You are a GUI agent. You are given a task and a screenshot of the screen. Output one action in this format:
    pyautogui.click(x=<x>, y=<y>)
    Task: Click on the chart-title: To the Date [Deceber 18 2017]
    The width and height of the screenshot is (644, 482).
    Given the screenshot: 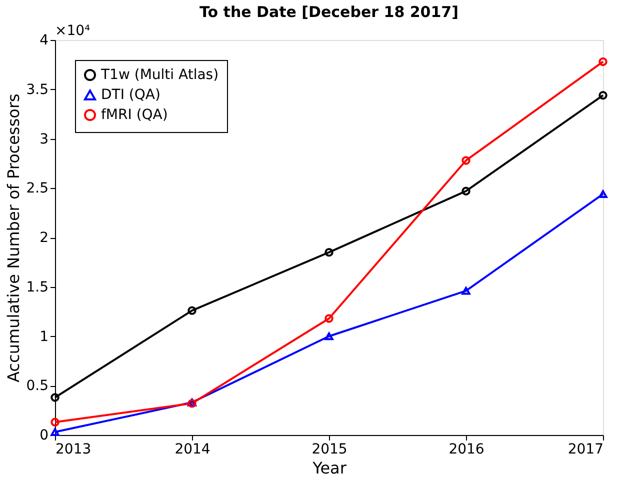 What is the action you would take?
    pyautogui.click(x=329, y=12)
    